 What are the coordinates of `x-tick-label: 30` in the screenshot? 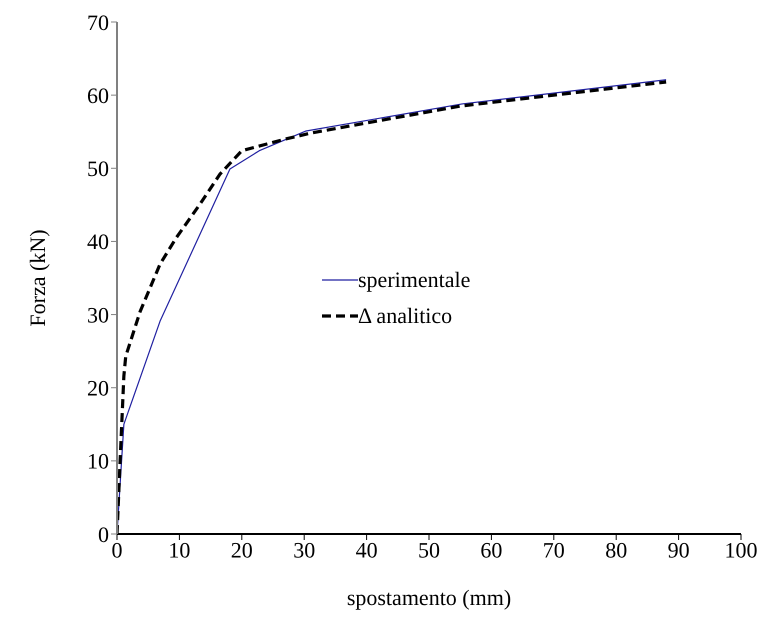 It's located at (304, 550).